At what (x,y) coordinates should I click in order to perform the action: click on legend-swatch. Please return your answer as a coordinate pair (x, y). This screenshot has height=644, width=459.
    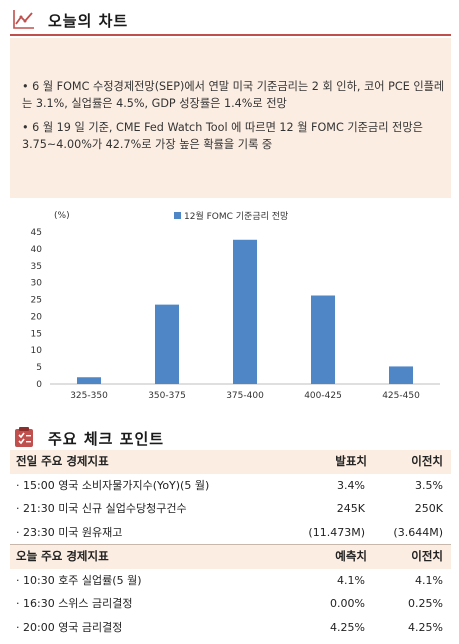
    Looking at the image, I should click on (177, 215).